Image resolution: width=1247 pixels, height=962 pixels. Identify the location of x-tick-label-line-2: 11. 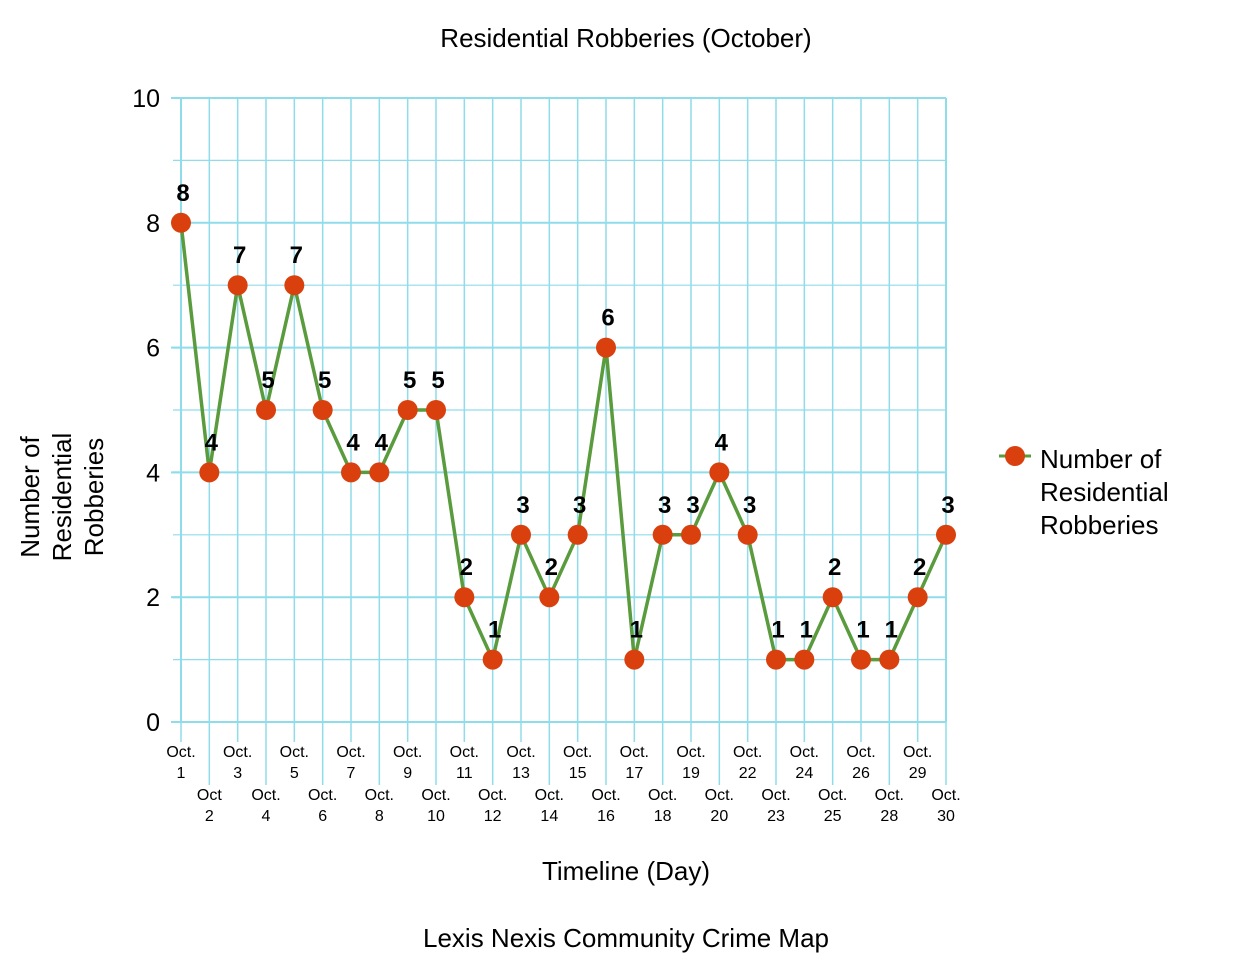
(464, 773).